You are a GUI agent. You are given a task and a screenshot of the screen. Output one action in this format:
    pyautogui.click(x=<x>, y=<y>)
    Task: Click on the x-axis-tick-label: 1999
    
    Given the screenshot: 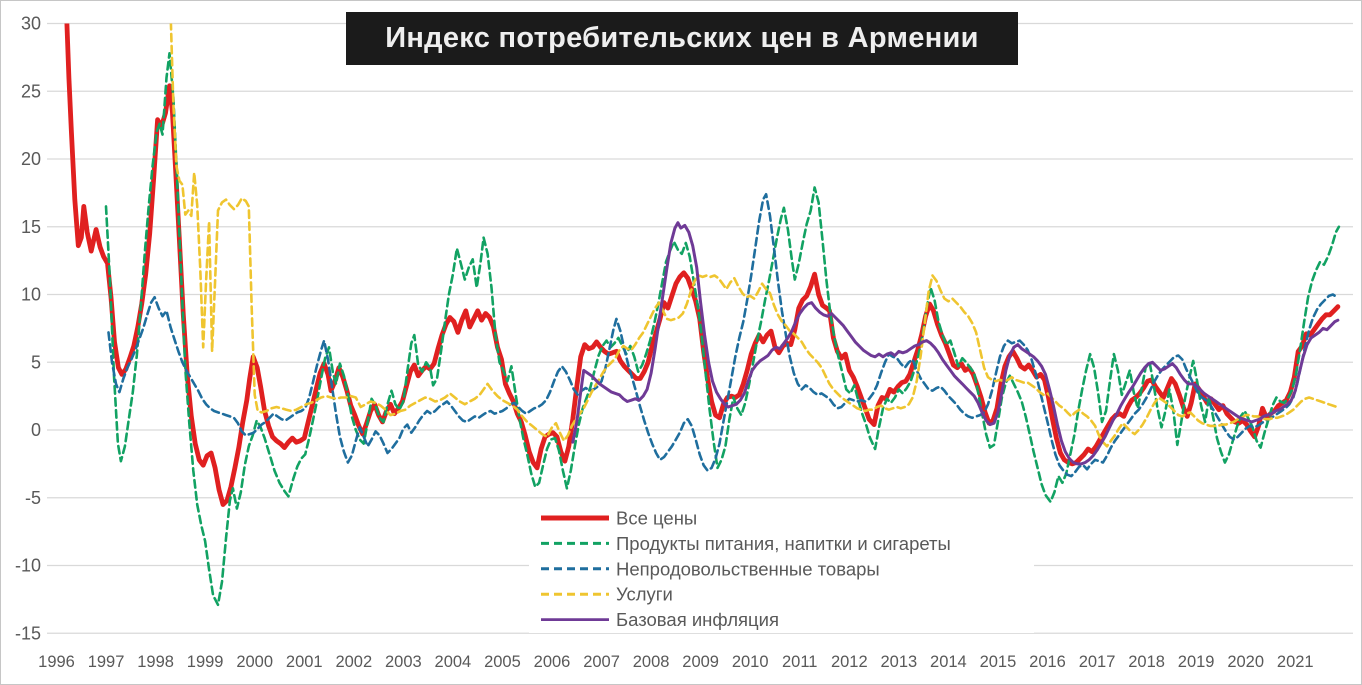 What is the action you would take?
    pyautogui.click(x=205, y=662)
    